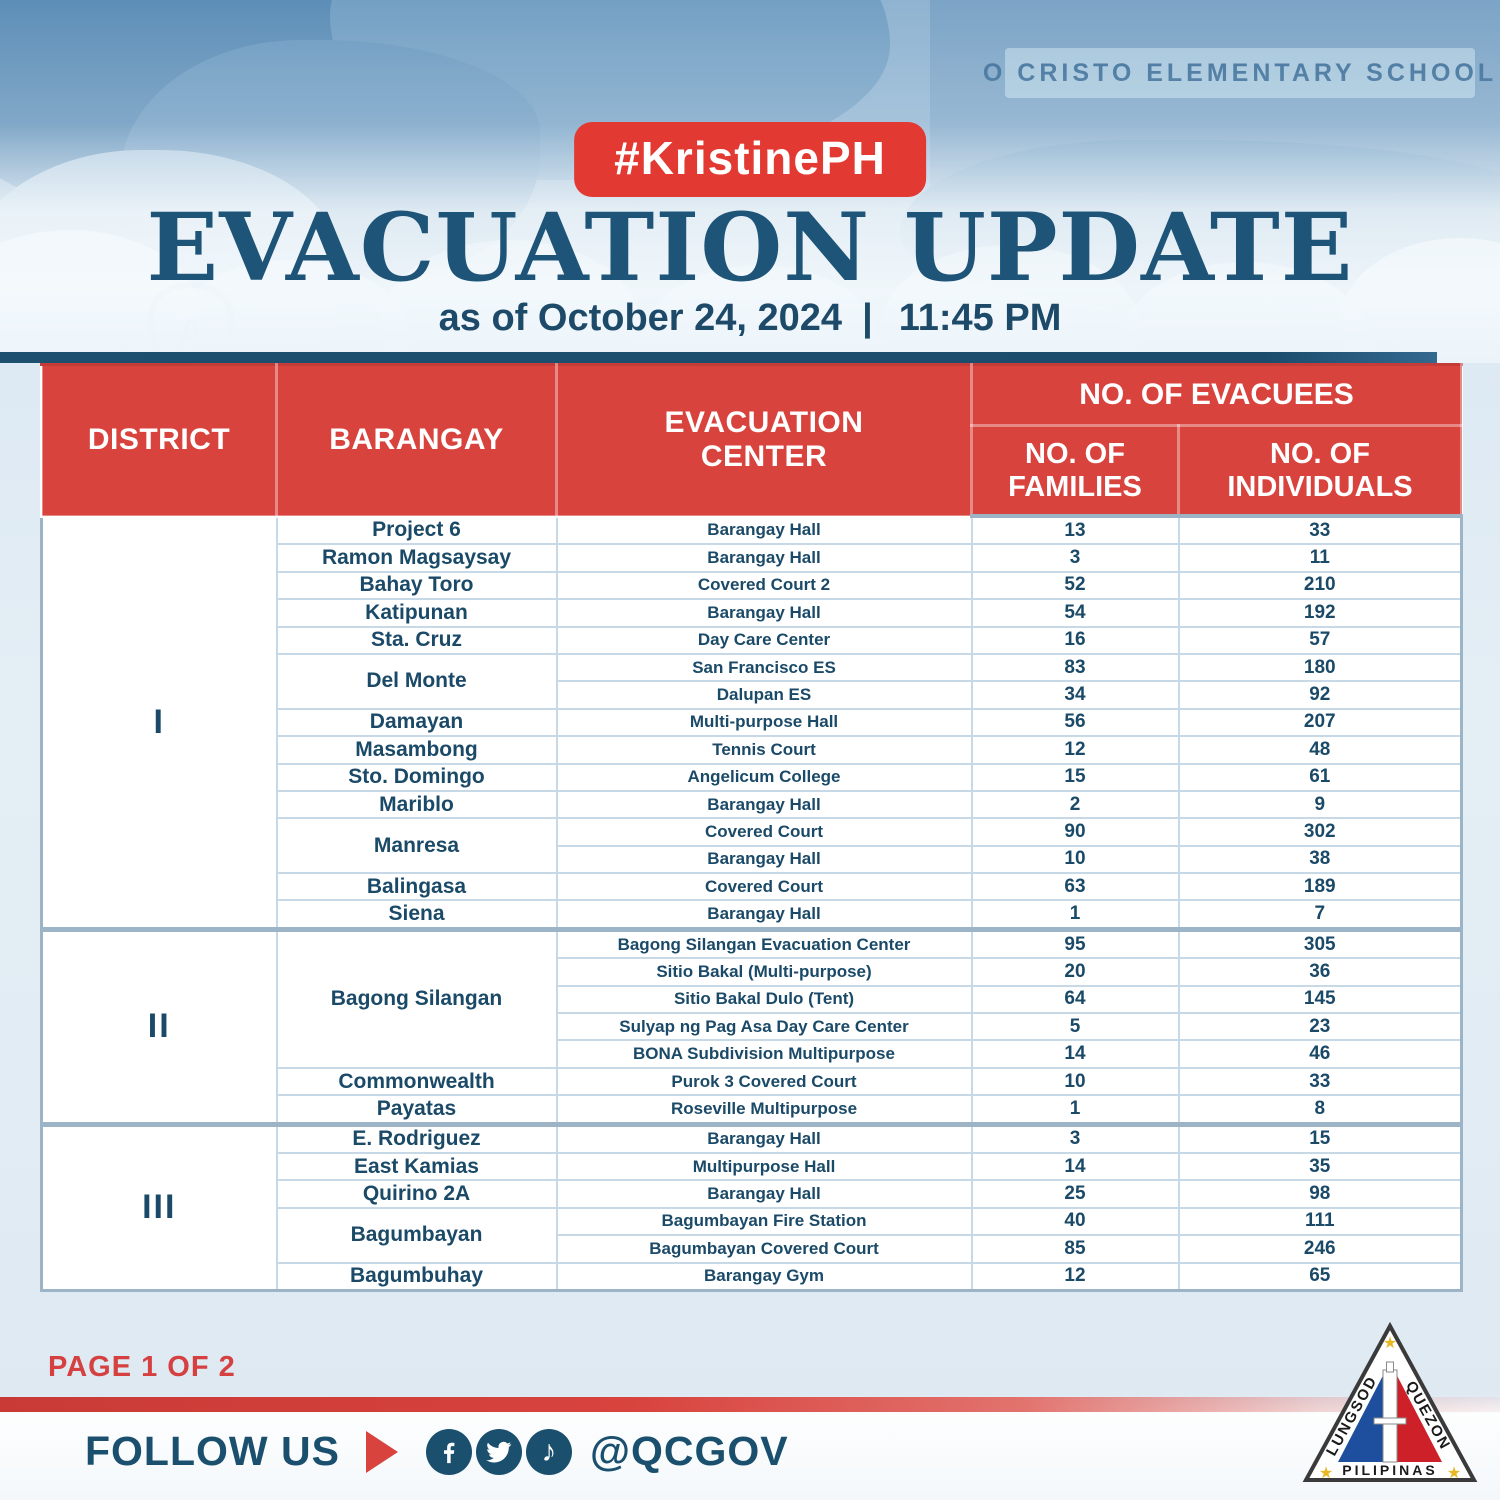 This screenshot has width=1500, height=1500. I want to click on individuals-cell: 8, so click(1320, 1110).